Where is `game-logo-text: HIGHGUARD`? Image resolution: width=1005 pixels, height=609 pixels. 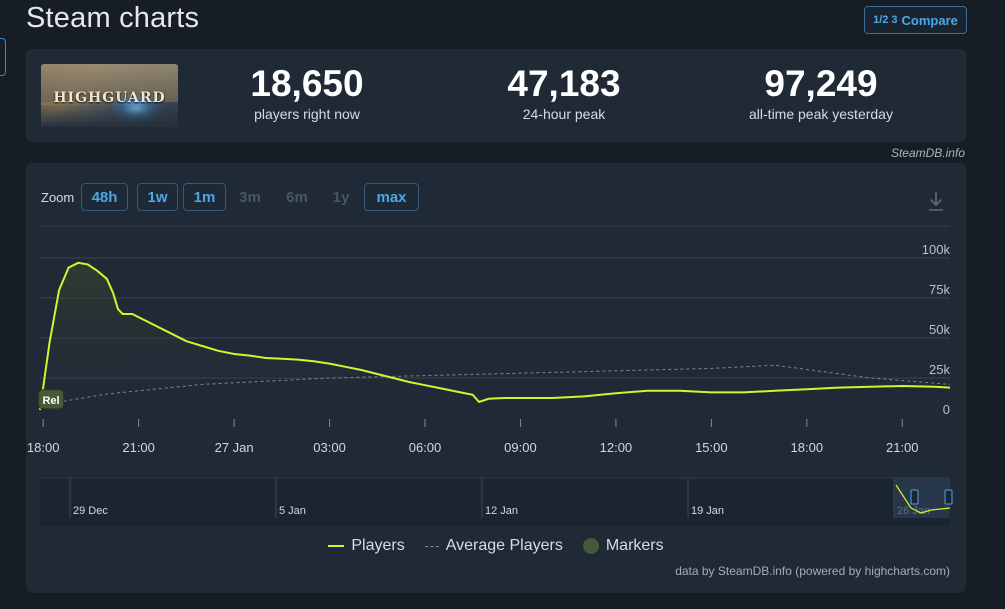
game-logo-text: HIGHGUARD is located at coordinates (109, 98).